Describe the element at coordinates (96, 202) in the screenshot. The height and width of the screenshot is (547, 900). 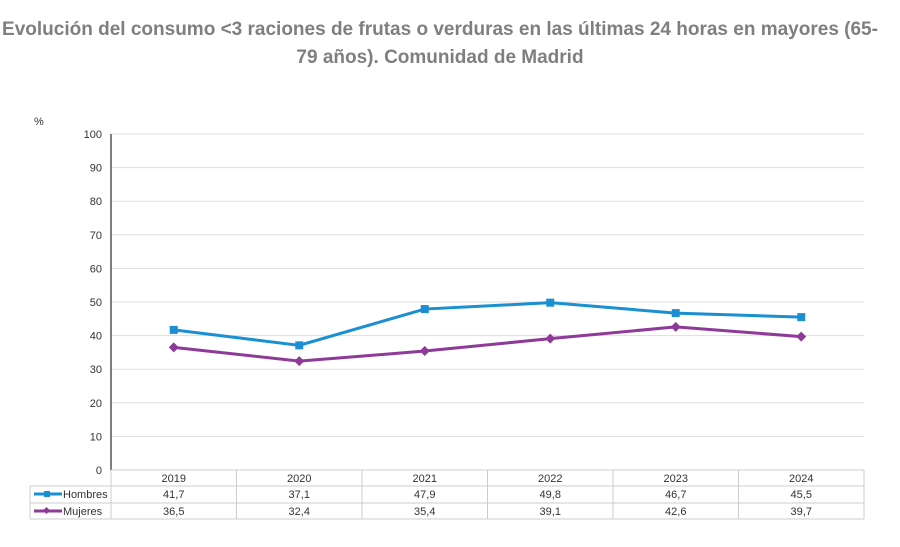
I see `y-tick-label: 80` at that location.